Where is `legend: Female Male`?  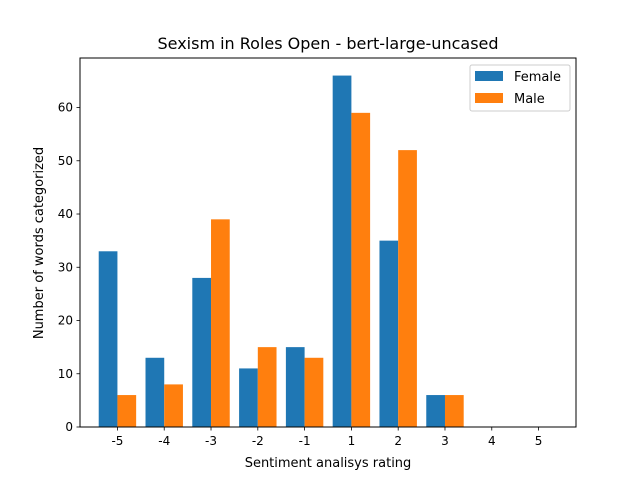 legend: Female Male is located at coordinates (520, 88).